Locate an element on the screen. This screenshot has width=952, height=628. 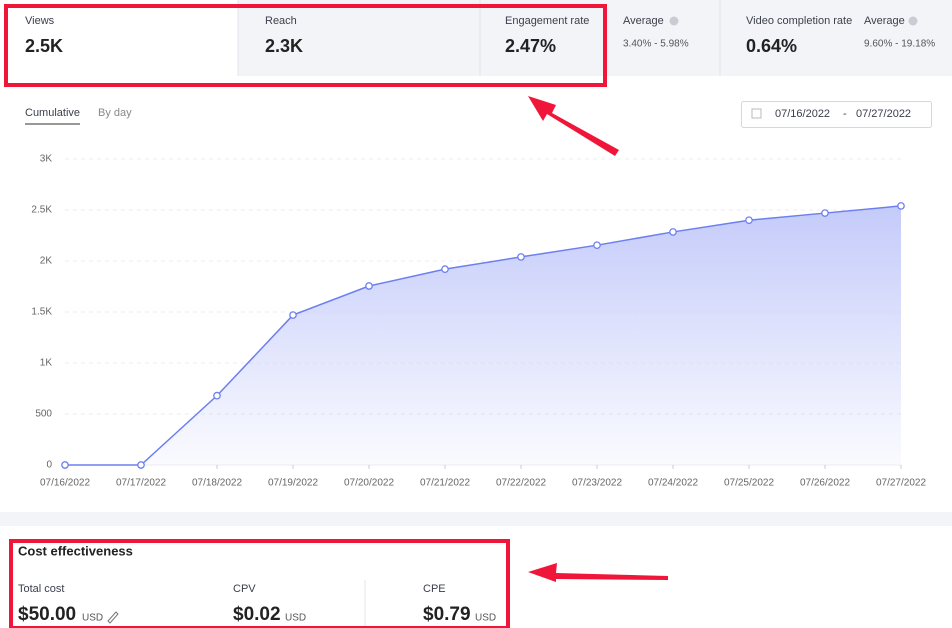
x-tick-label: 07/24/2022 is located at coordinates (673, 483).